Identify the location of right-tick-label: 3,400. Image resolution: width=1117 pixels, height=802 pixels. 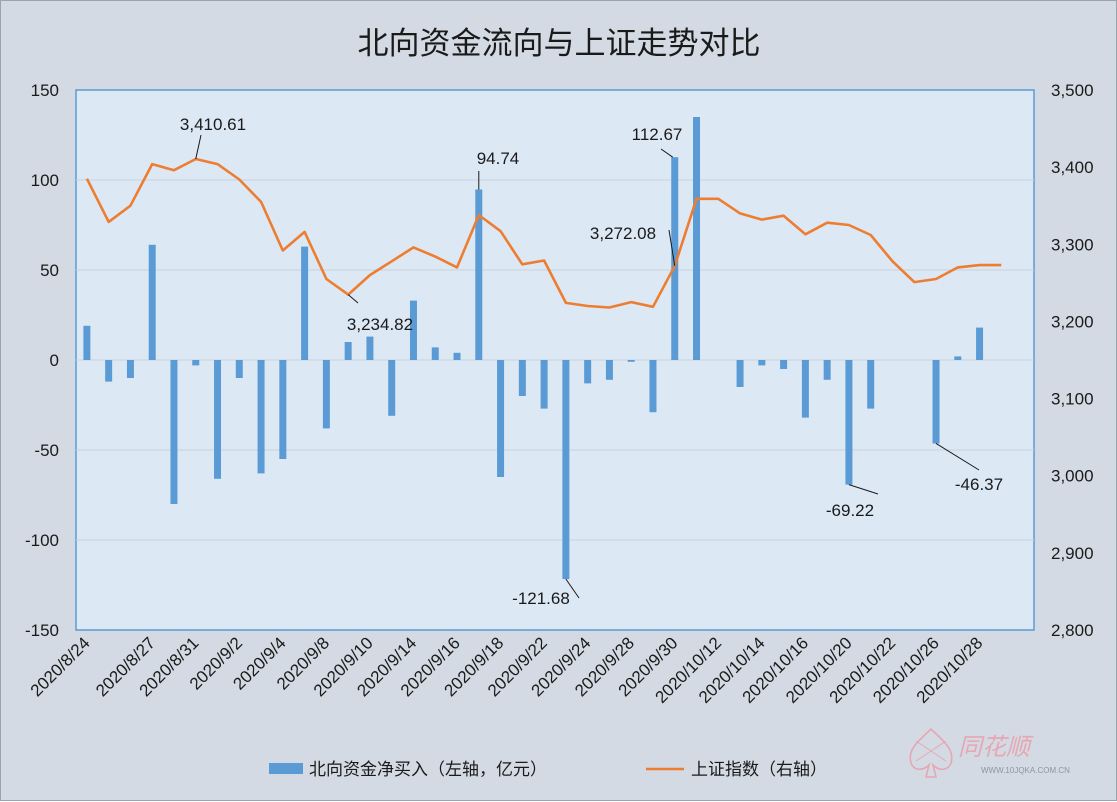
(1072, 167).